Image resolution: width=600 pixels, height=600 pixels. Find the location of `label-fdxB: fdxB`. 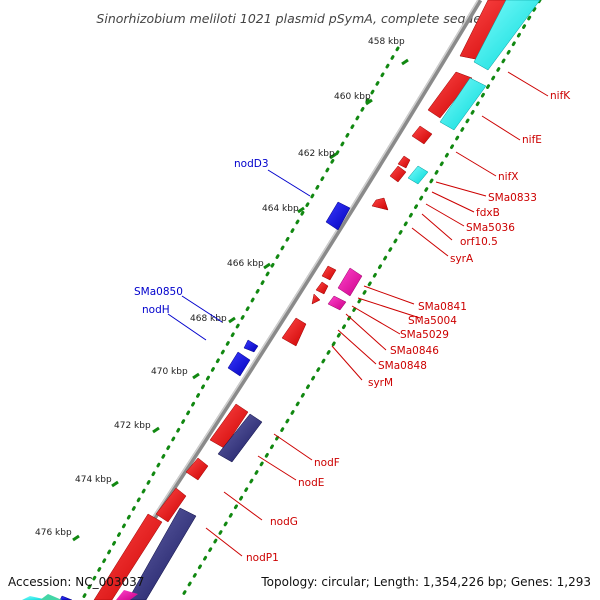

label-fdxB: fdxB is located at coordinates (488, 213).